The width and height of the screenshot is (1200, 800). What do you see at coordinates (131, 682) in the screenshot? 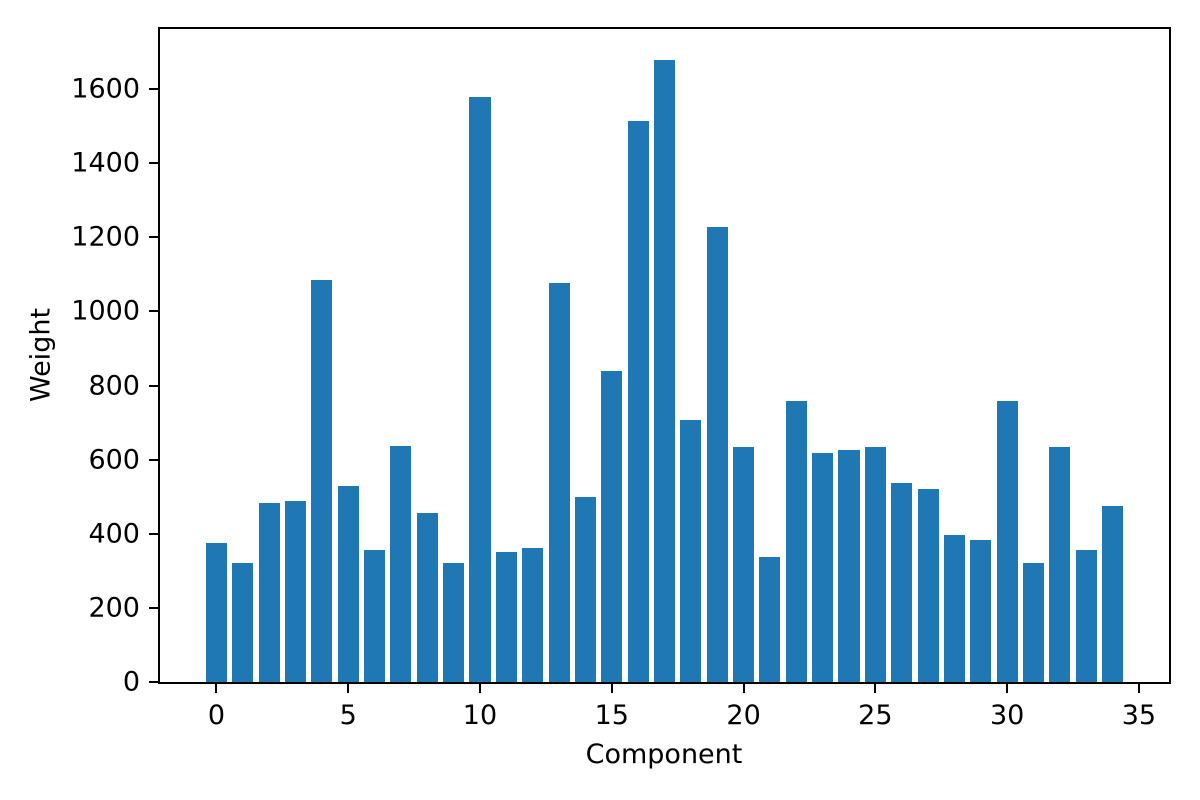
I see `y-tick-label: 0` at bounding box center [131, 682].